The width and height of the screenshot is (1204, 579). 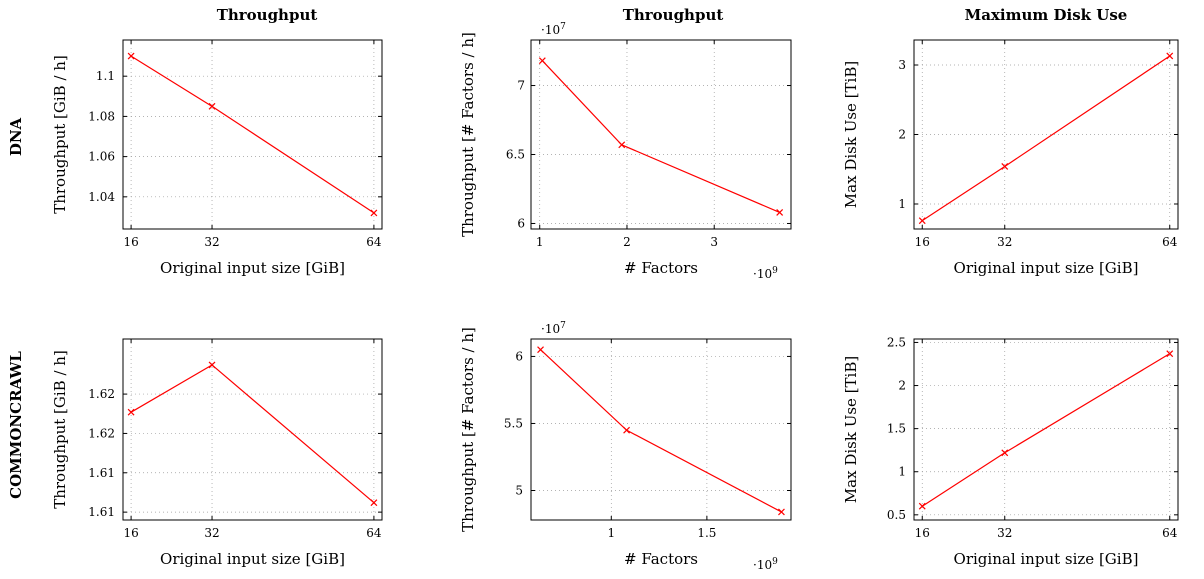 What do you see at coordinates (627, 242) in the screenshot?
I see `x-tick-label: 2` at bounding box center [627, 242].